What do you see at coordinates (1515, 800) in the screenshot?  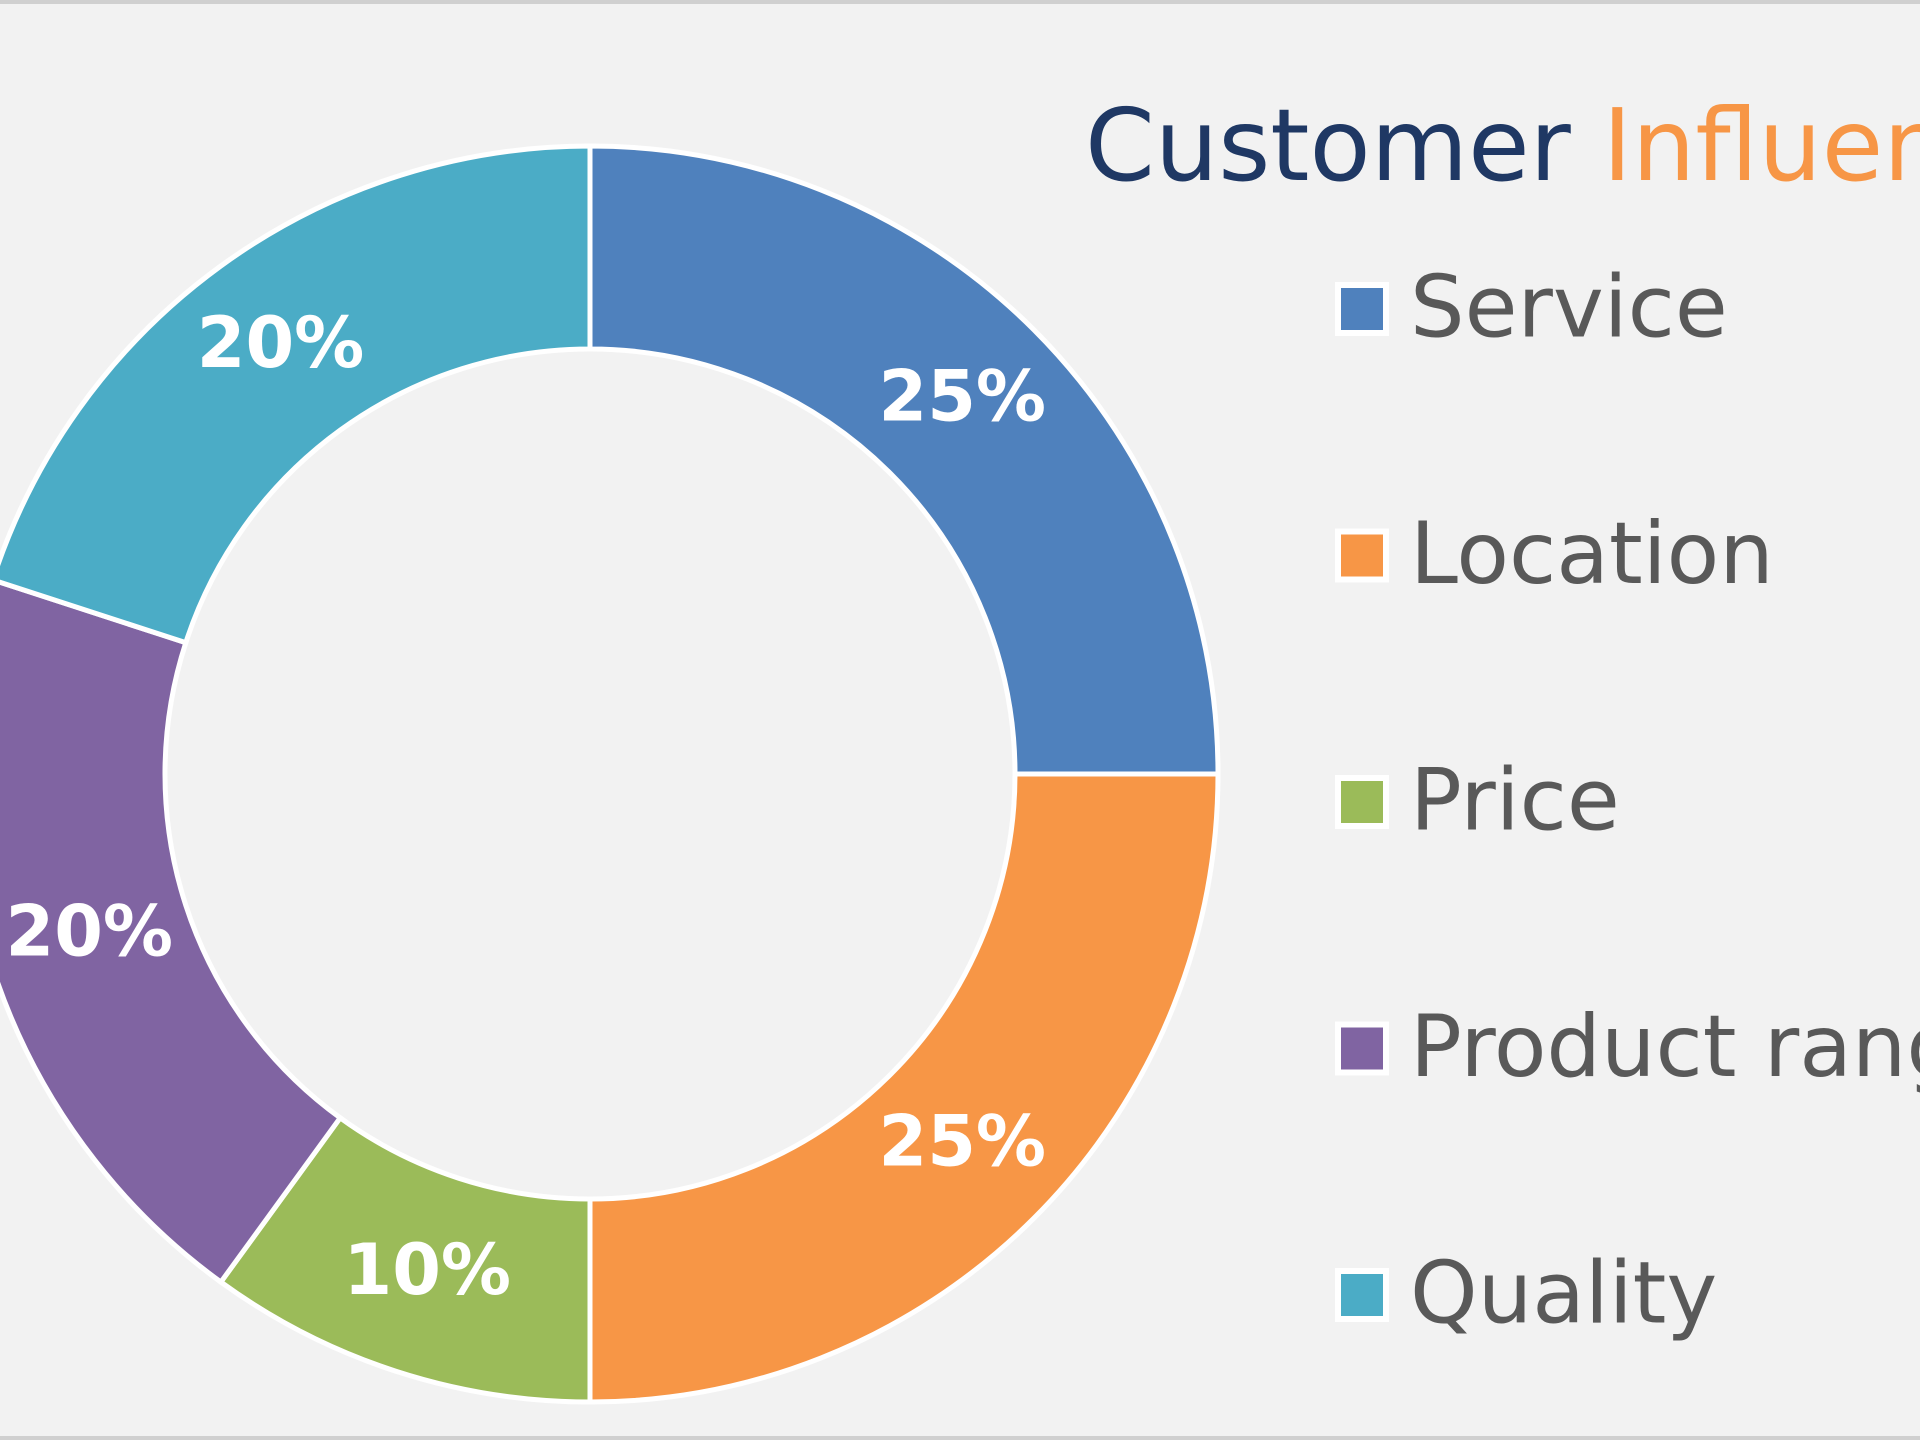 I see `legend-label: Price` at bounding box center [1515, 800].